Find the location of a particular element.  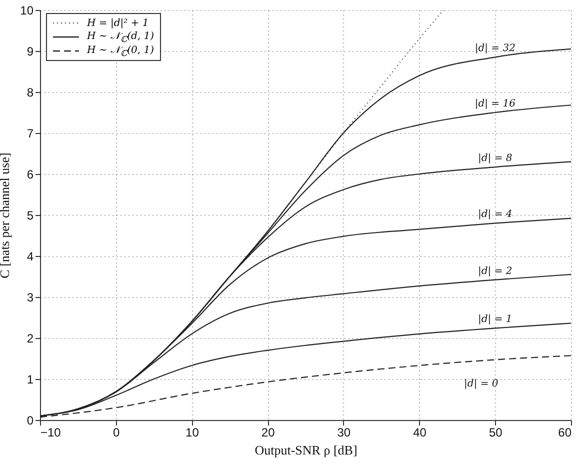

y-tick-label: 7 is located at coordinates (30, 133).